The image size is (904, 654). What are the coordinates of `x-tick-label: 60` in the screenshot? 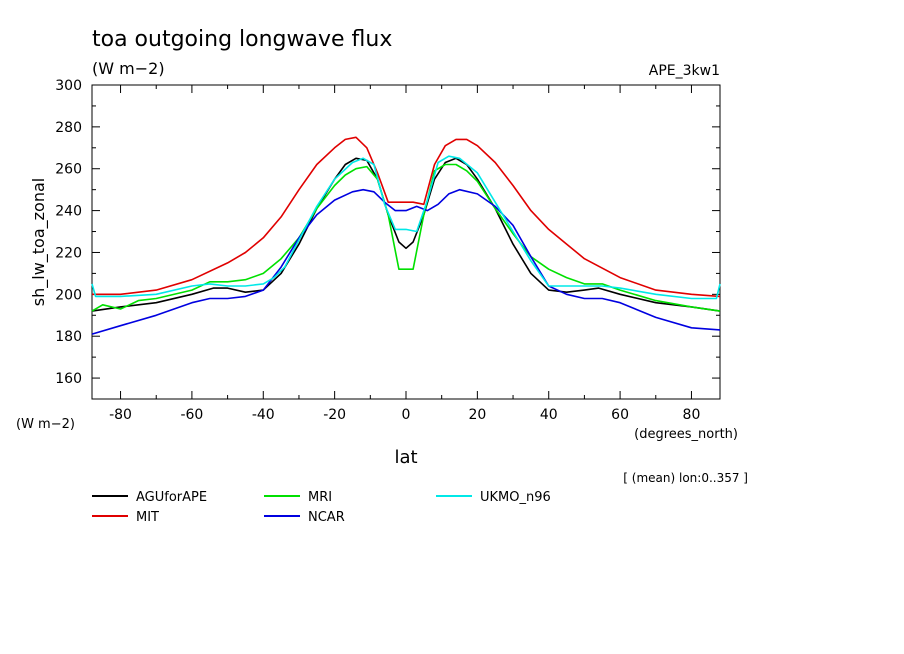 It's located at (620, 415).